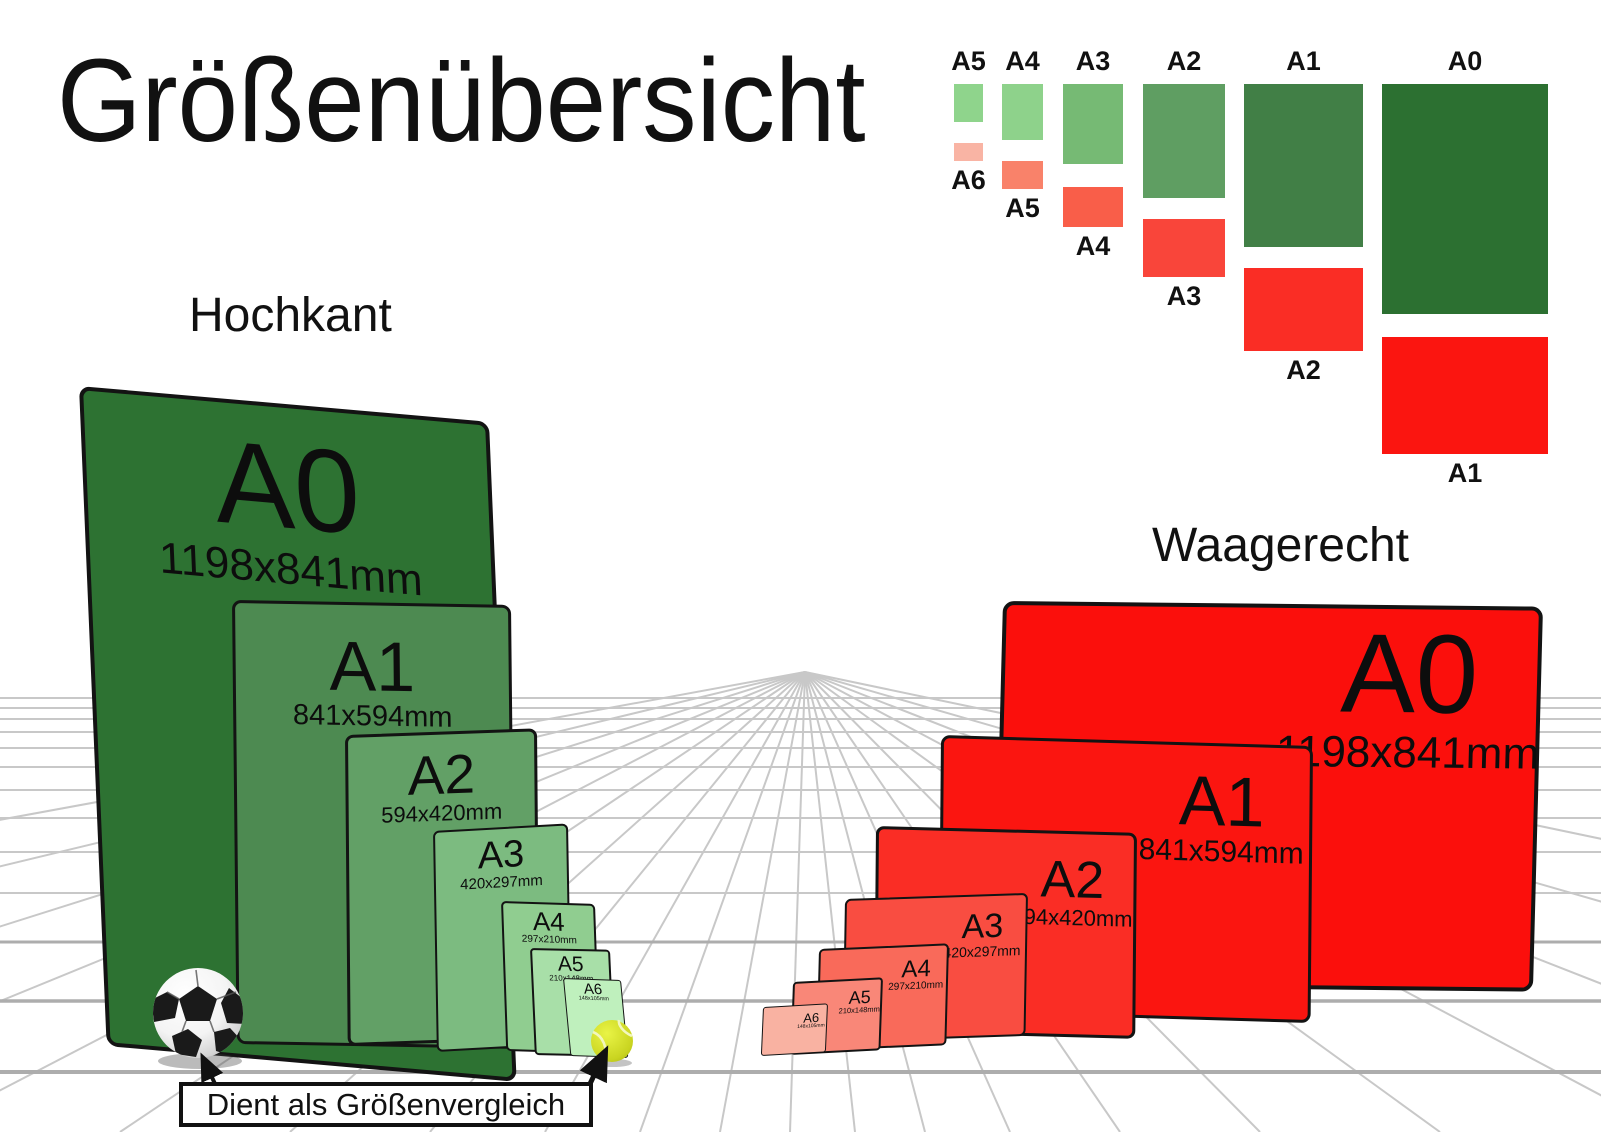  What do you see at coordinates (571, 964) in the screenshot?
I see `sheet-label: A5` at bounding box center [571, 964].